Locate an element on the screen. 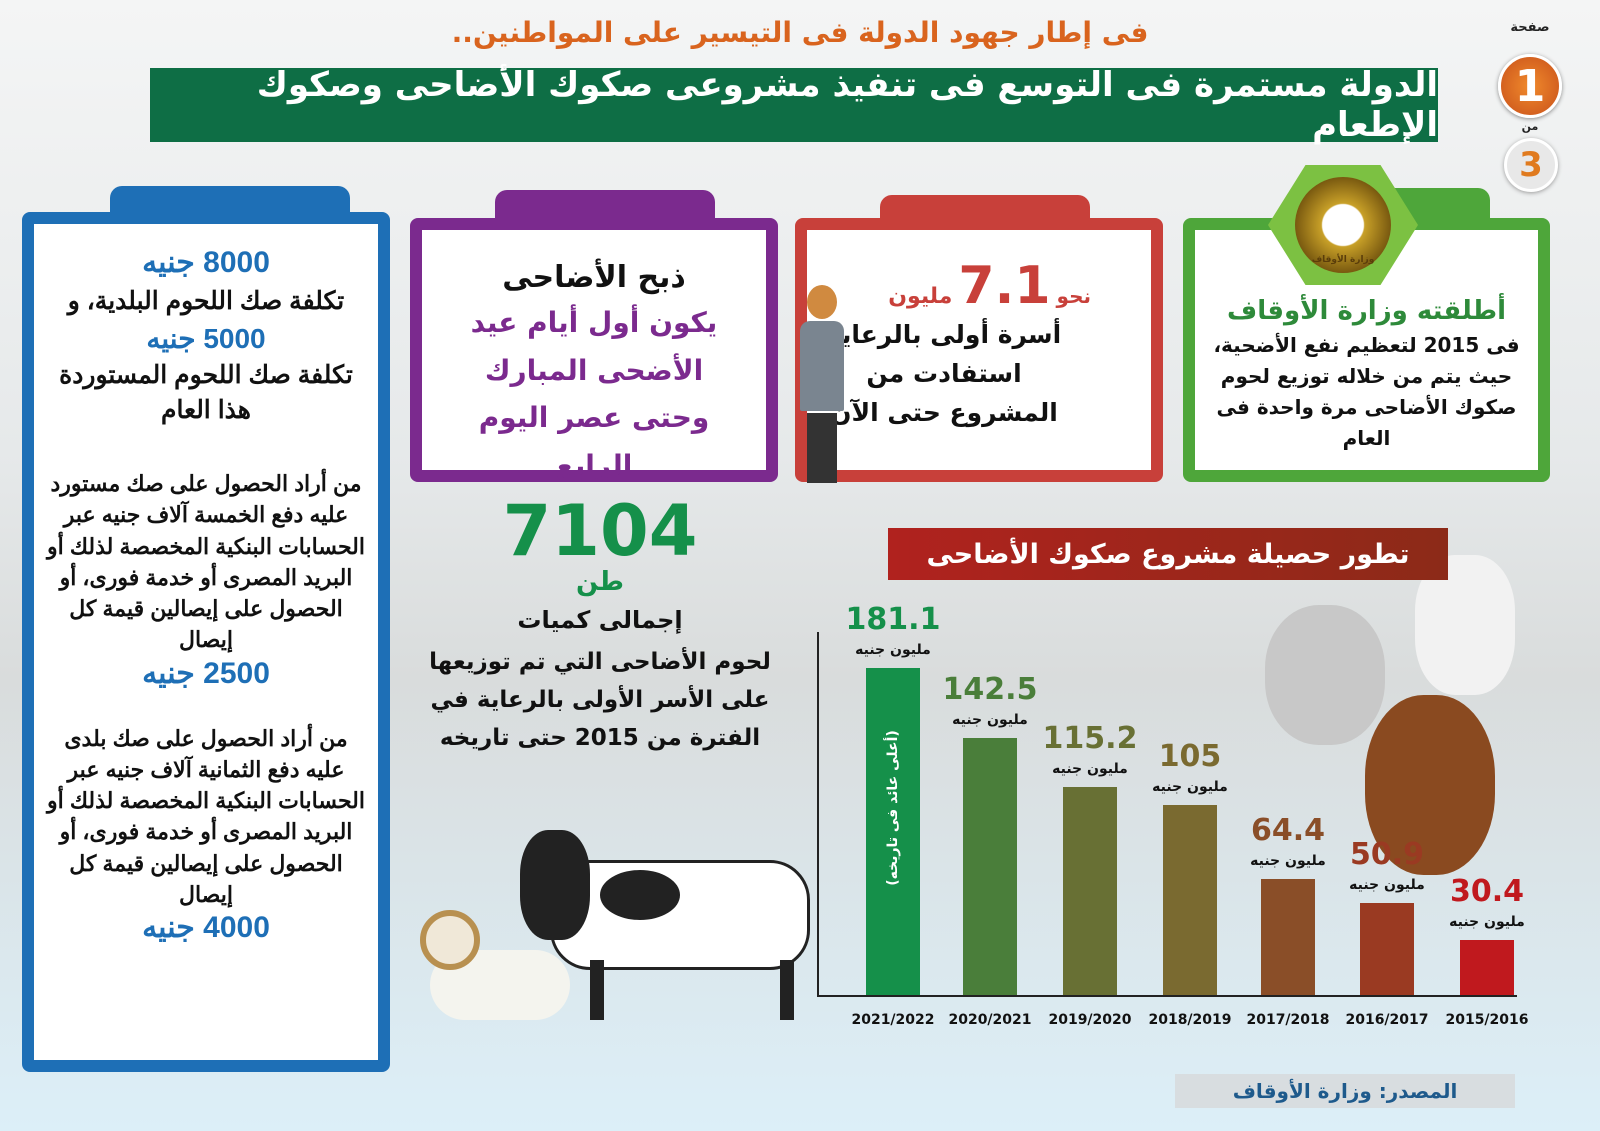 The image size is (1600, 1131). families-prefix: نحو is located at coordinates (1073, 296).